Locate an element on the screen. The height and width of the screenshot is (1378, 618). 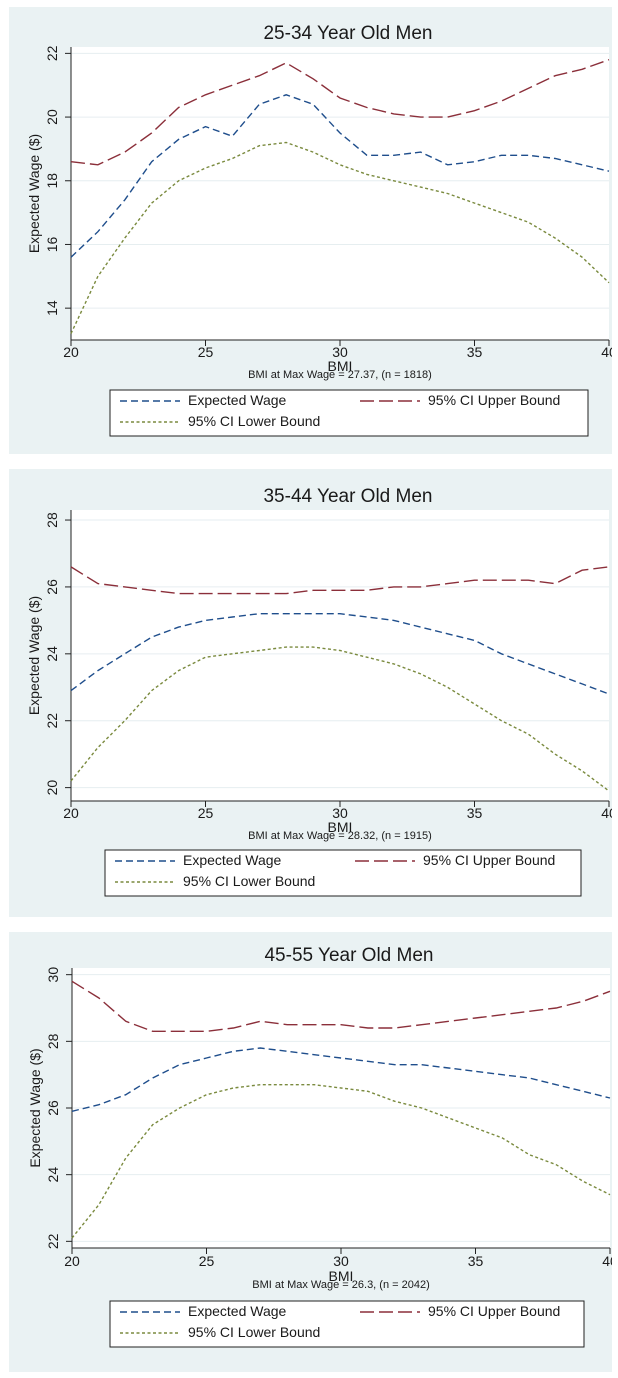
y-tick-label: 18 is located at coordinates (52, 181).